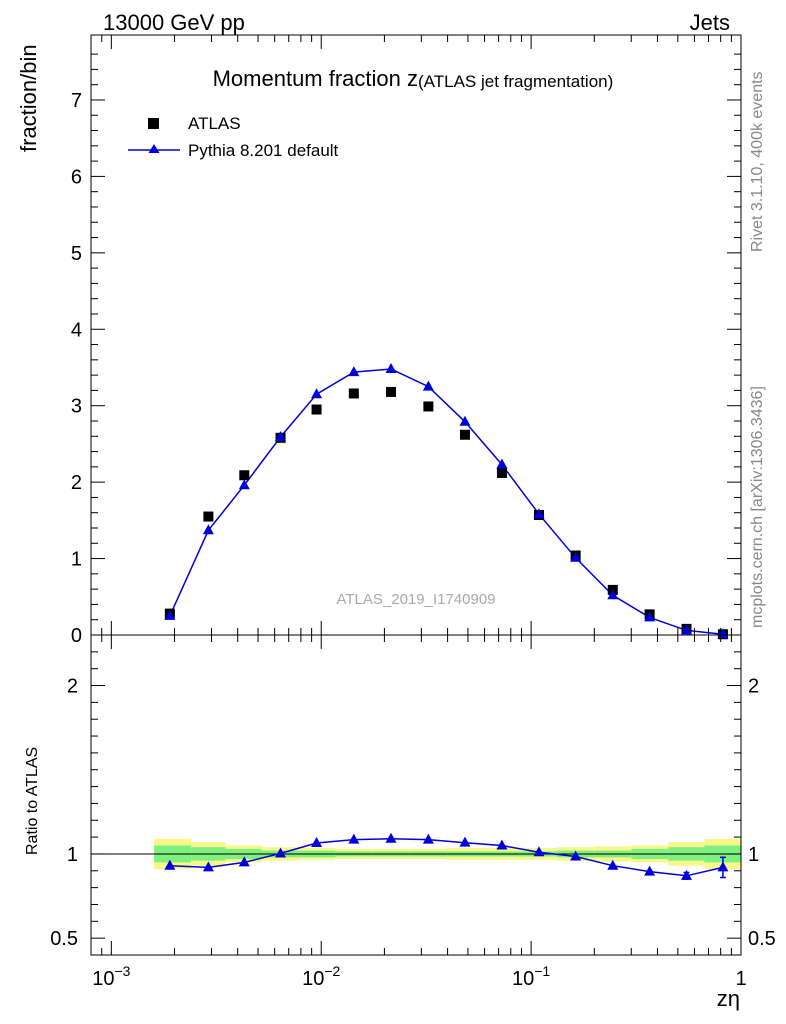  I want to click on chart-title: Momentum fraction z, so click(315, 78).